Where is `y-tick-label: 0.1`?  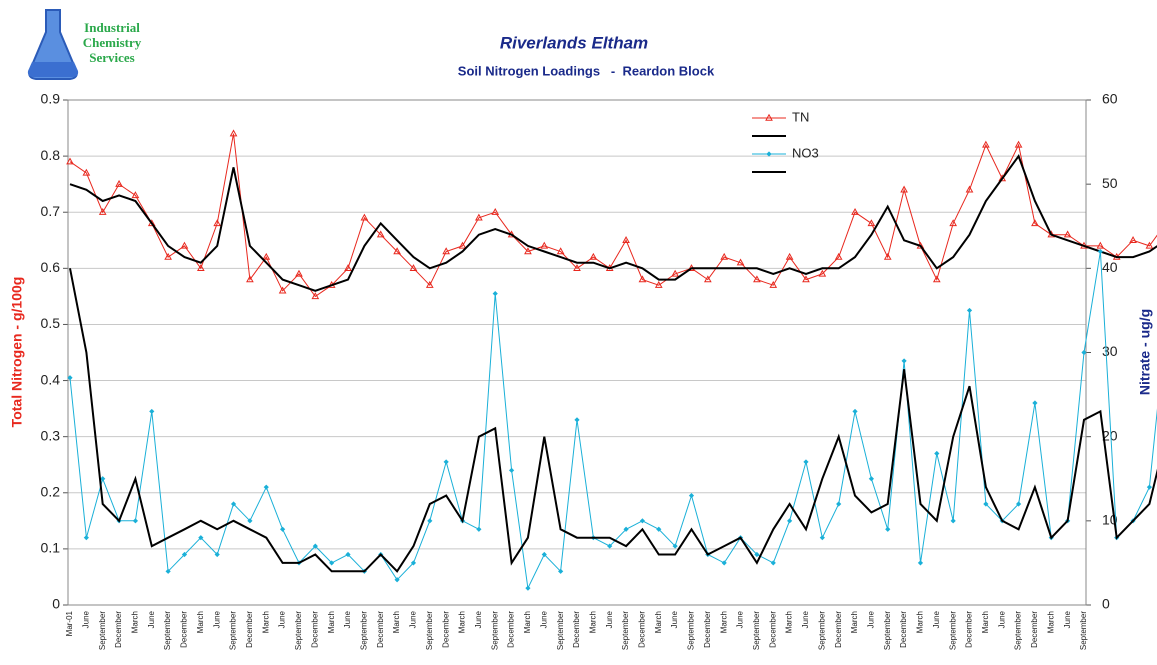 y-tick-label: 0.1 is located at coordinates (51, 548).